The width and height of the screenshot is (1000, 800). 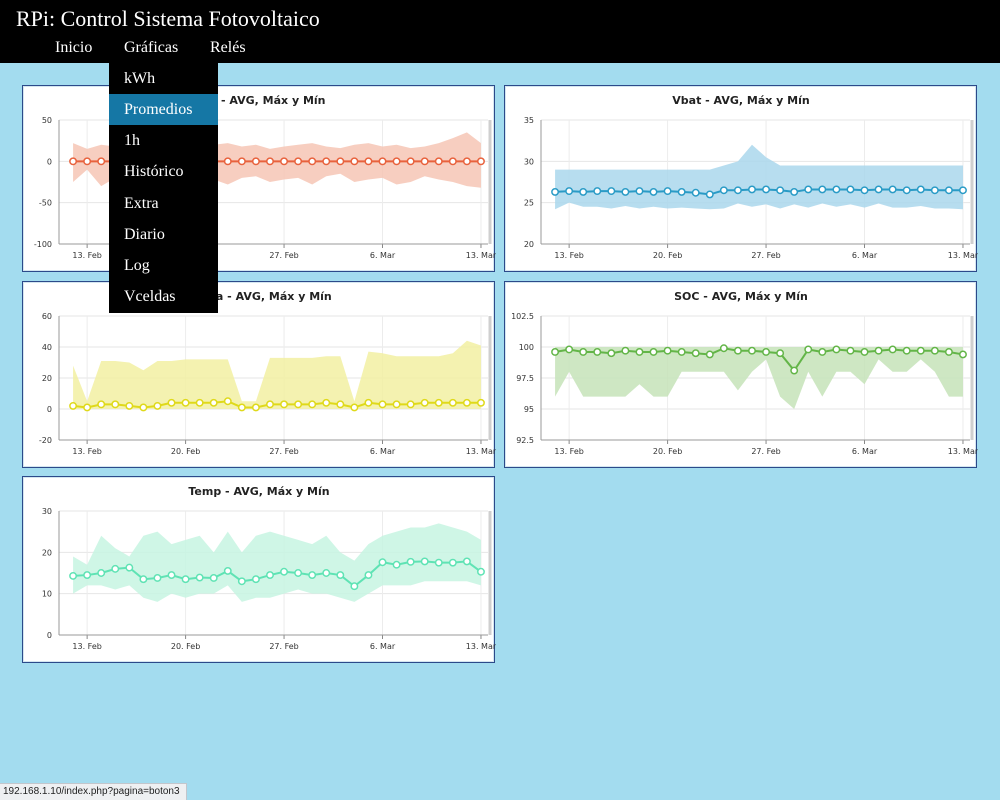 I want to click on menu-item-kwh: kWh, so click(x=140, y=78).